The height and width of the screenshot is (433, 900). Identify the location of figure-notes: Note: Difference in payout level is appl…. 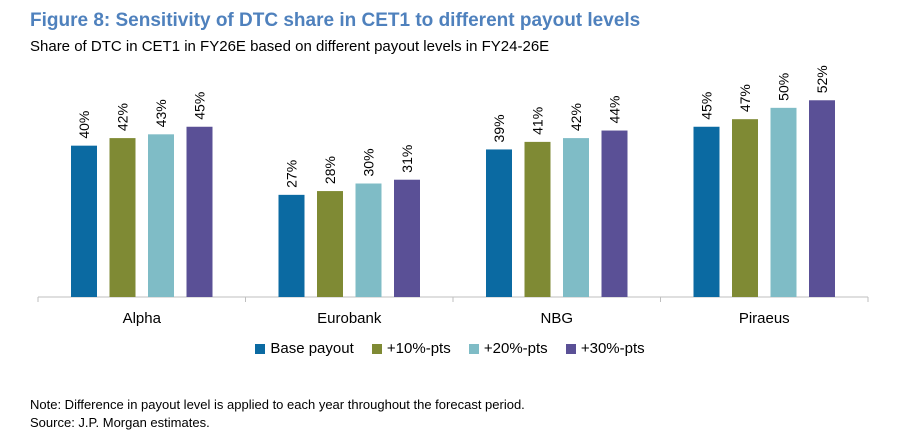
(277, 414).